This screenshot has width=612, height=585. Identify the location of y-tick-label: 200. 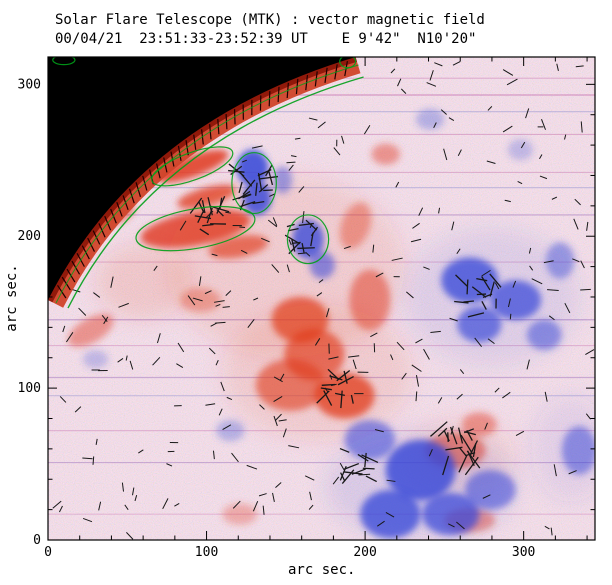
(29, 236).